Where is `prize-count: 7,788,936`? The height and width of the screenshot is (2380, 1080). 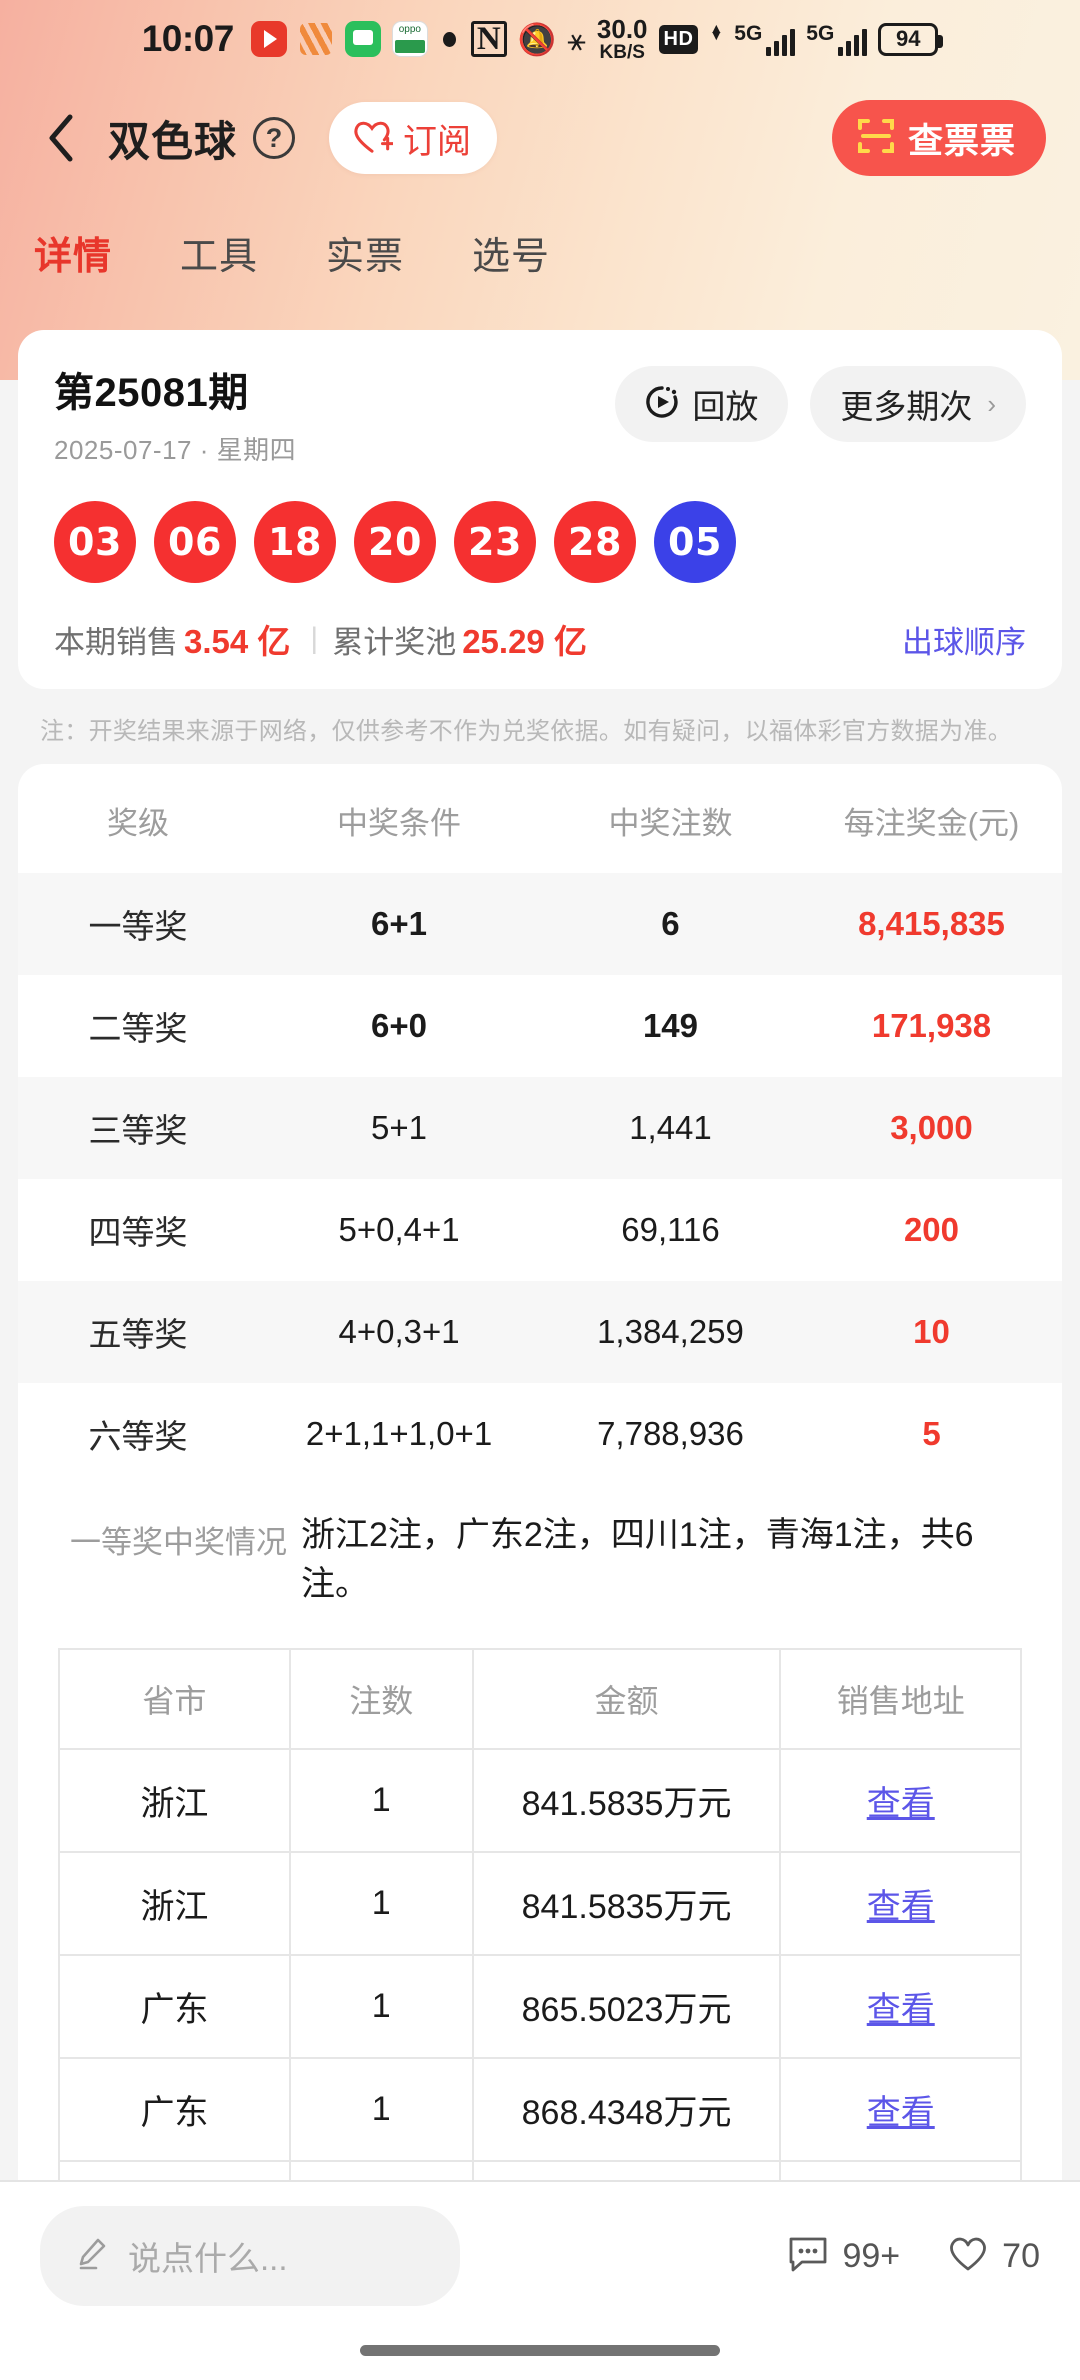 prize-count: 7,788,936 is located at coordinates (670, 1433).